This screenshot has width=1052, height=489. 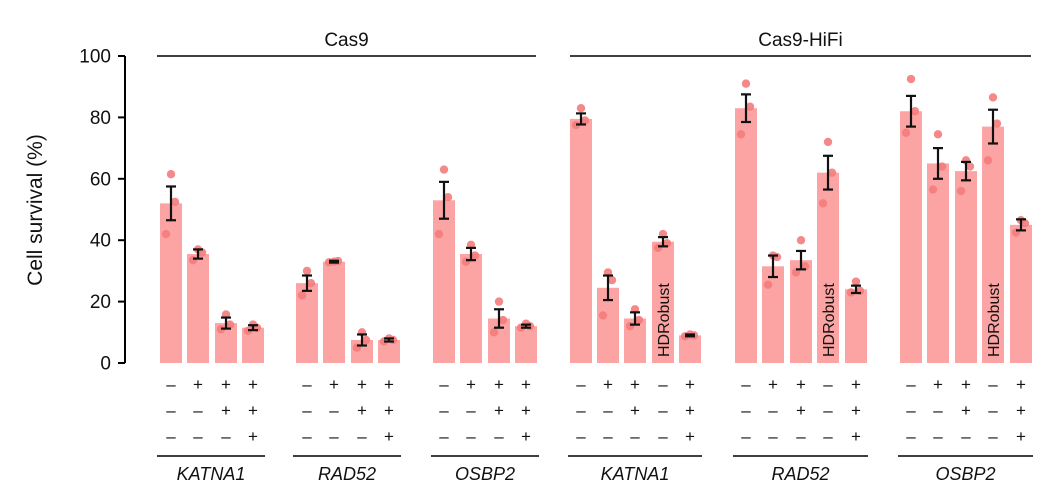 I want to click on y-tick-label: 20, so click(x=100, y=302).